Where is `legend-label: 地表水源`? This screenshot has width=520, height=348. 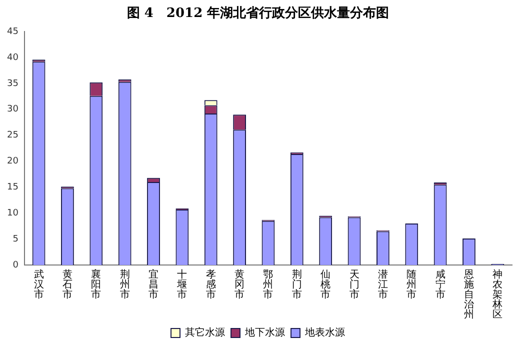
legend-label: 地表水源 is located at coordinates (324, 332).